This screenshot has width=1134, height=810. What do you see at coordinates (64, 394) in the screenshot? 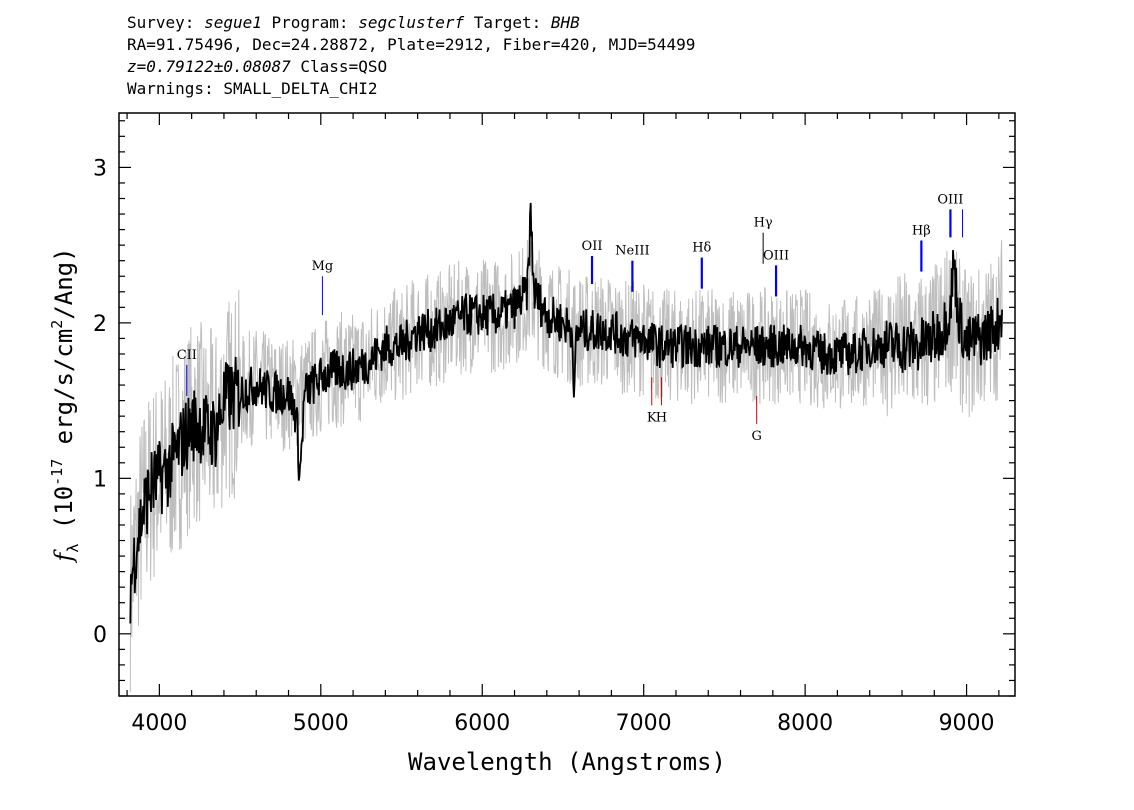
I see `y-axis-title-units: erg/s/cm` at bounding box center [64, 394].